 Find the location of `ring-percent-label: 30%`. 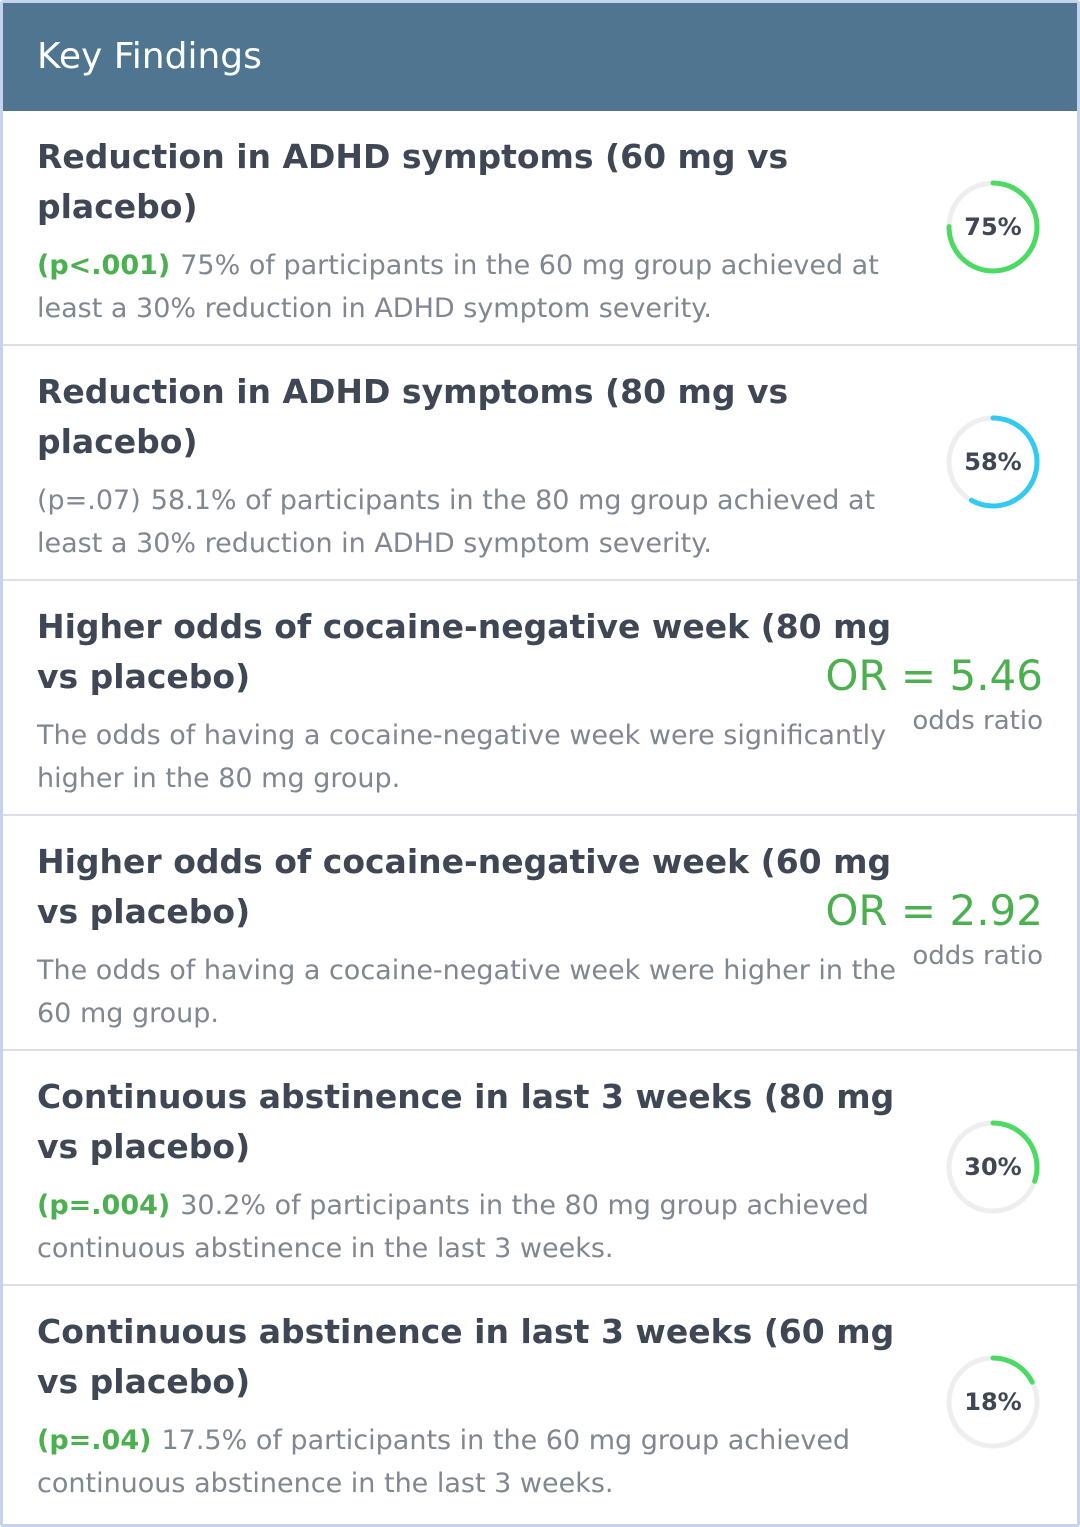

ring-percent-label: 30% is located at coordinates (992, 1167).